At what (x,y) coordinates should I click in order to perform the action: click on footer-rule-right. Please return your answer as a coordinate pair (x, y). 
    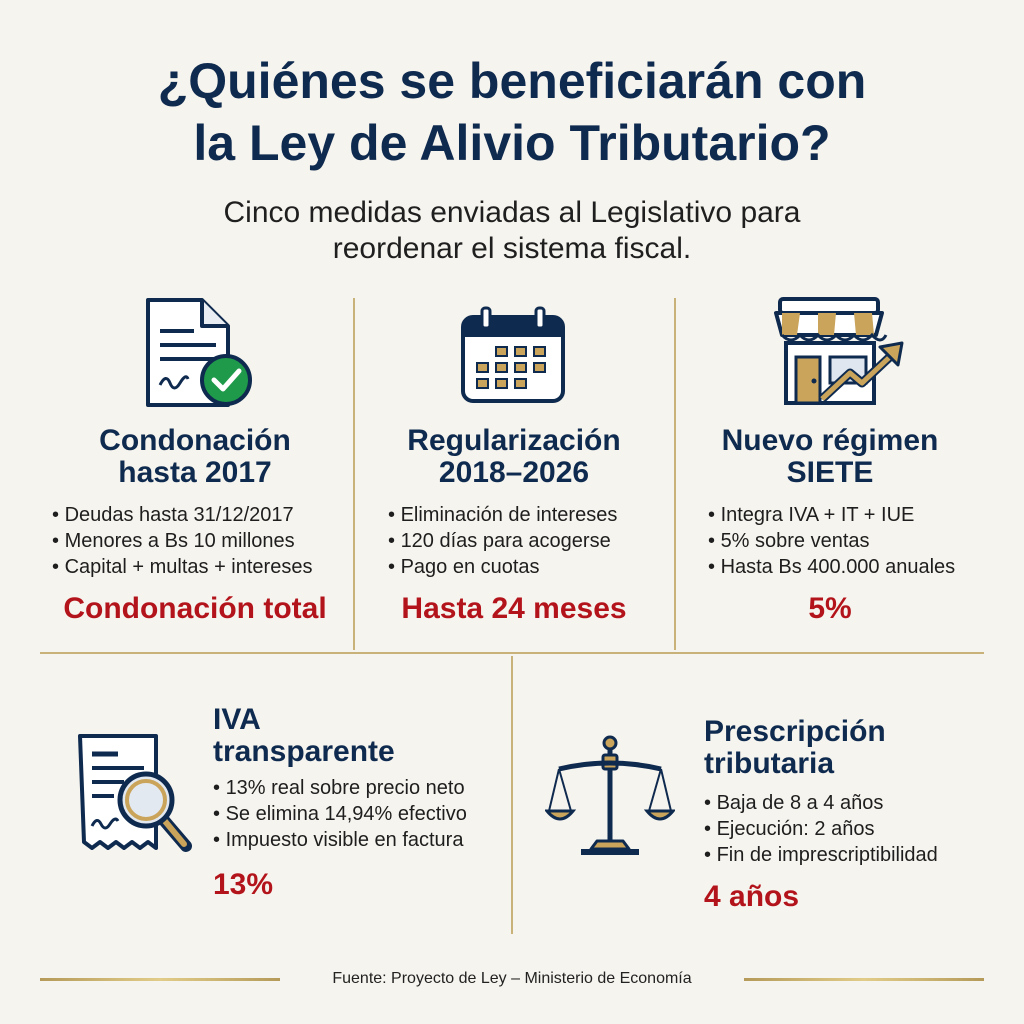
    Looking at the image, I should click on (864, 979).